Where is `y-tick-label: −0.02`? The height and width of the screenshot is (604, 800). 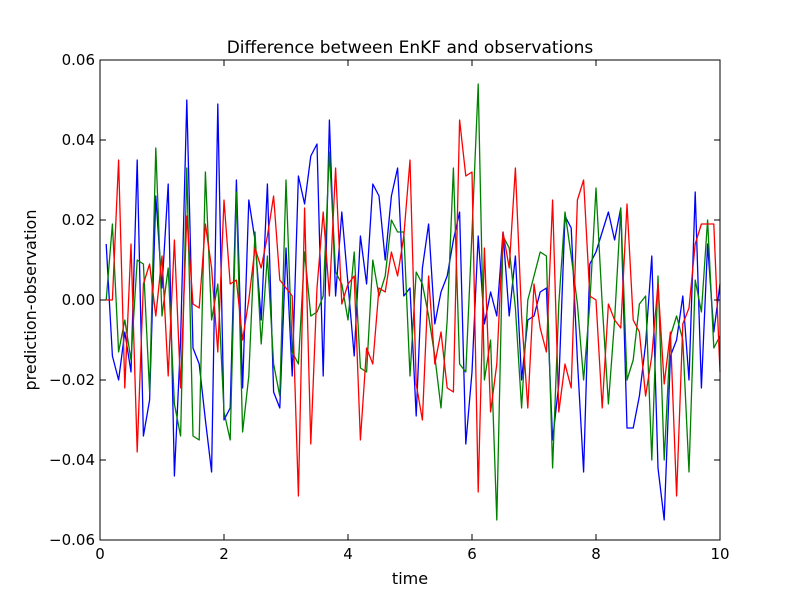 y-tick-label: −0.02 is located at coordinates (72, 380).